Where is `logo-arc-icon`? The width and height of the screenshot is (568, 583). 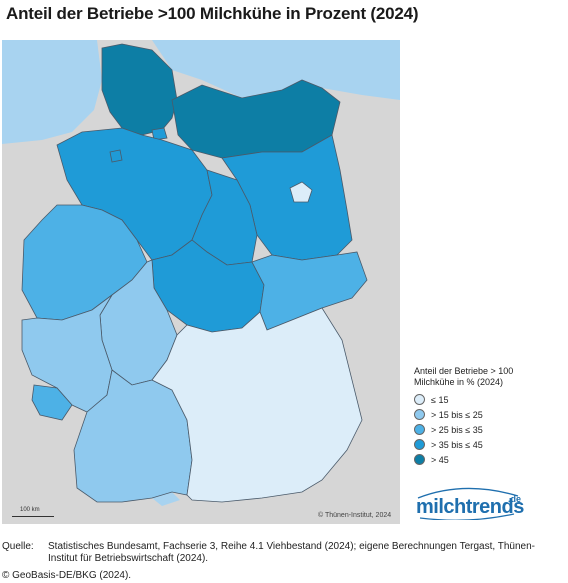
logo-arc-icon is located at coordinates (468, 503).